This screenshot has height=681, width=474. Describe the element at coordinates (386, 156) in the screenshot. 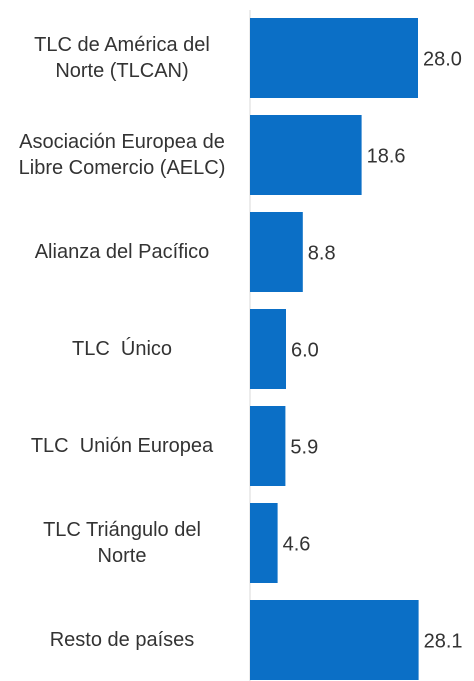

I see `value-label: 18.6` at that location.